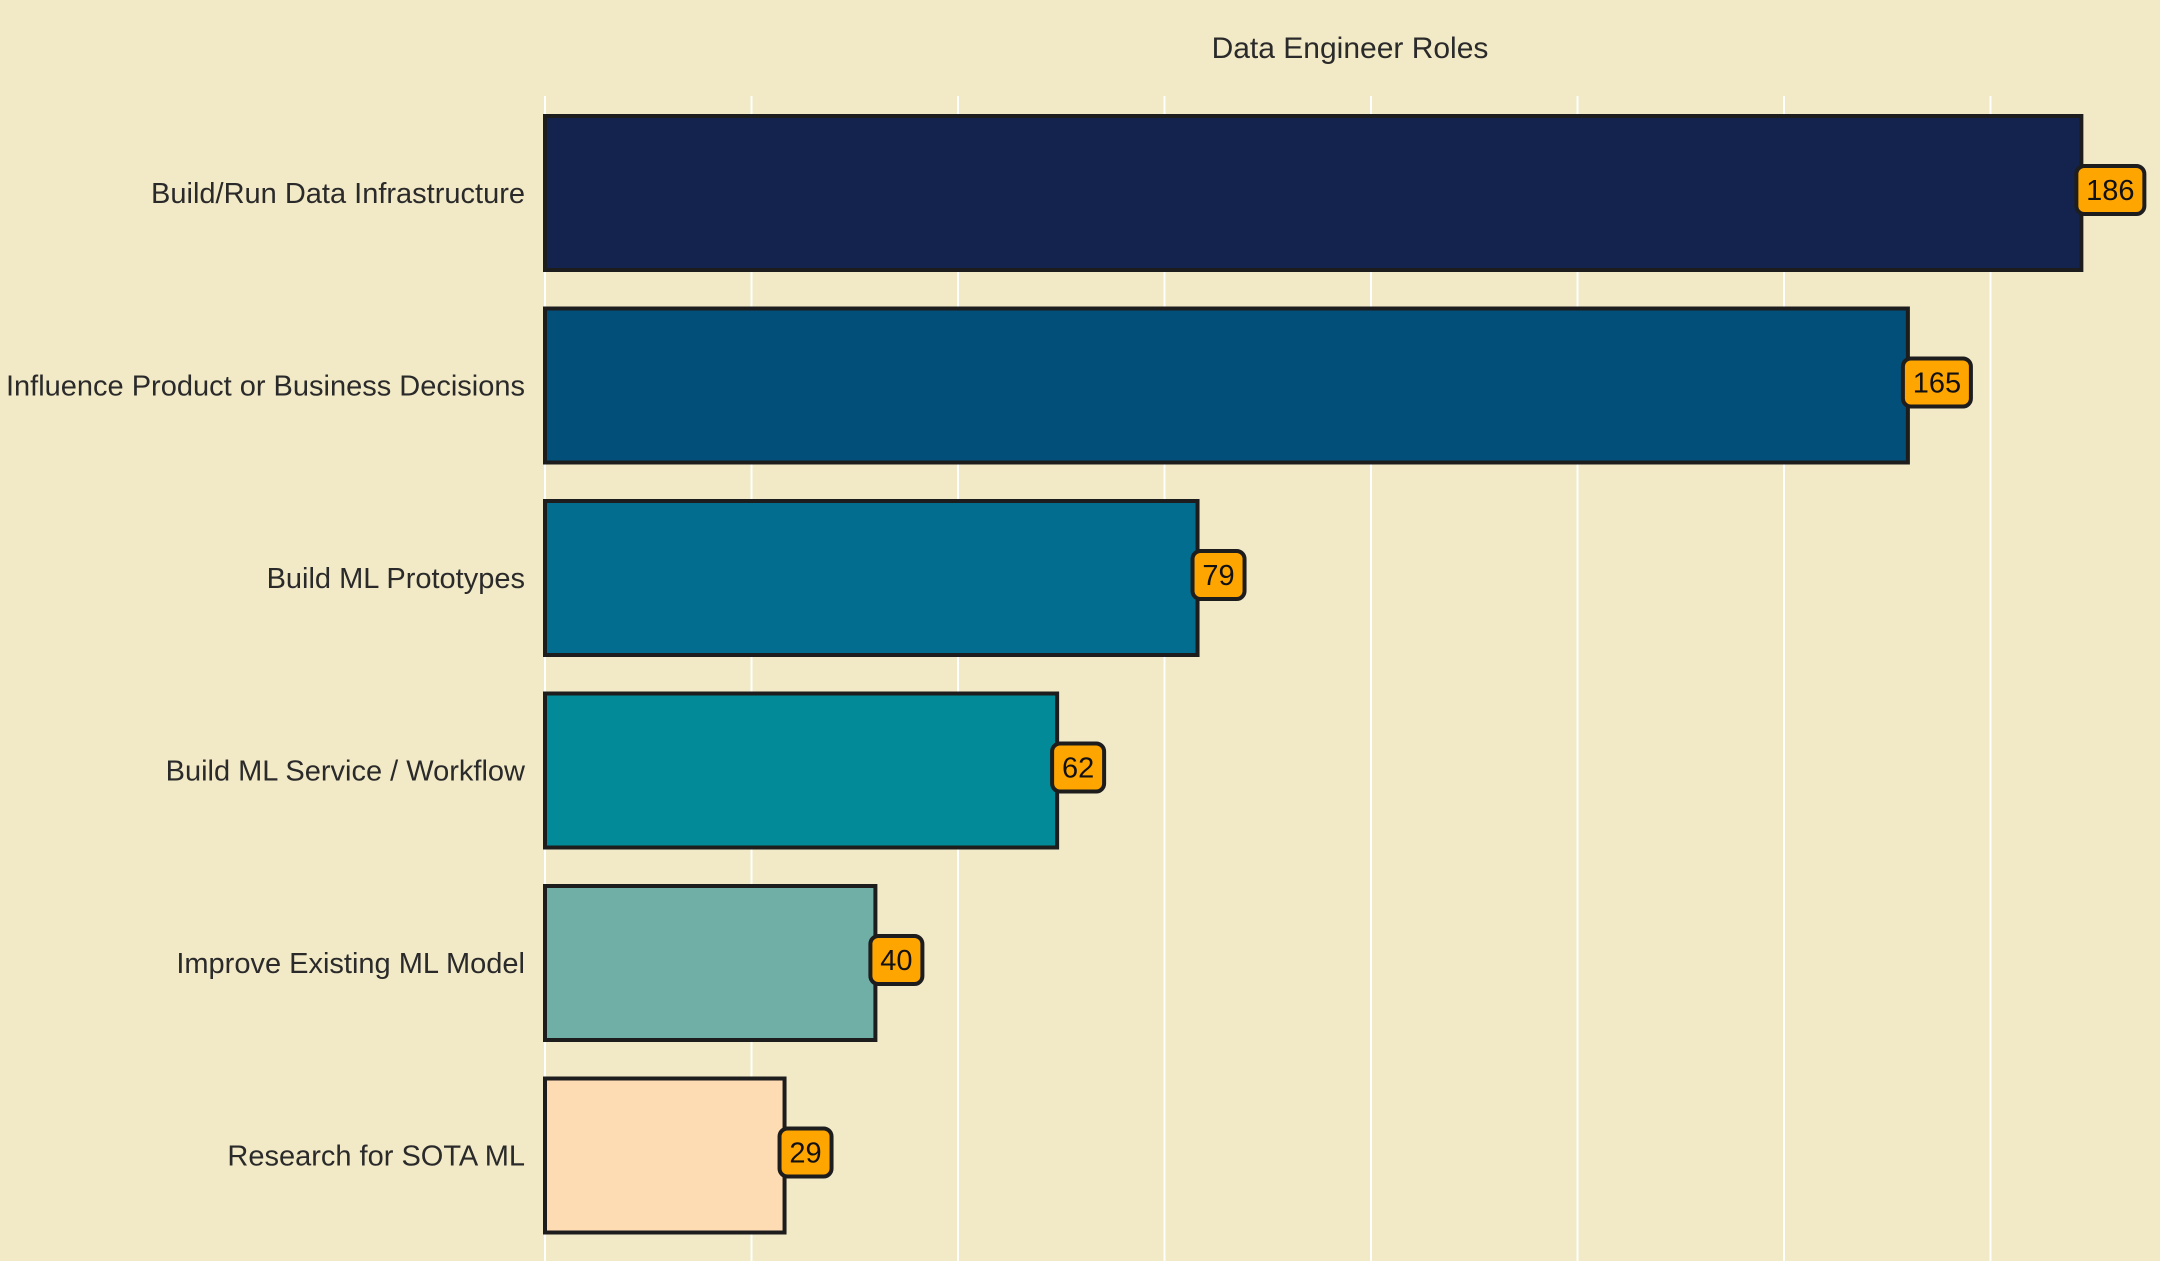 The width and height of the screenshot is (2160, 1261). Describe the element at coordinates (338, 194) in the screenshot. I see `category-label: Build/Run Data Infrastructure` at that location.